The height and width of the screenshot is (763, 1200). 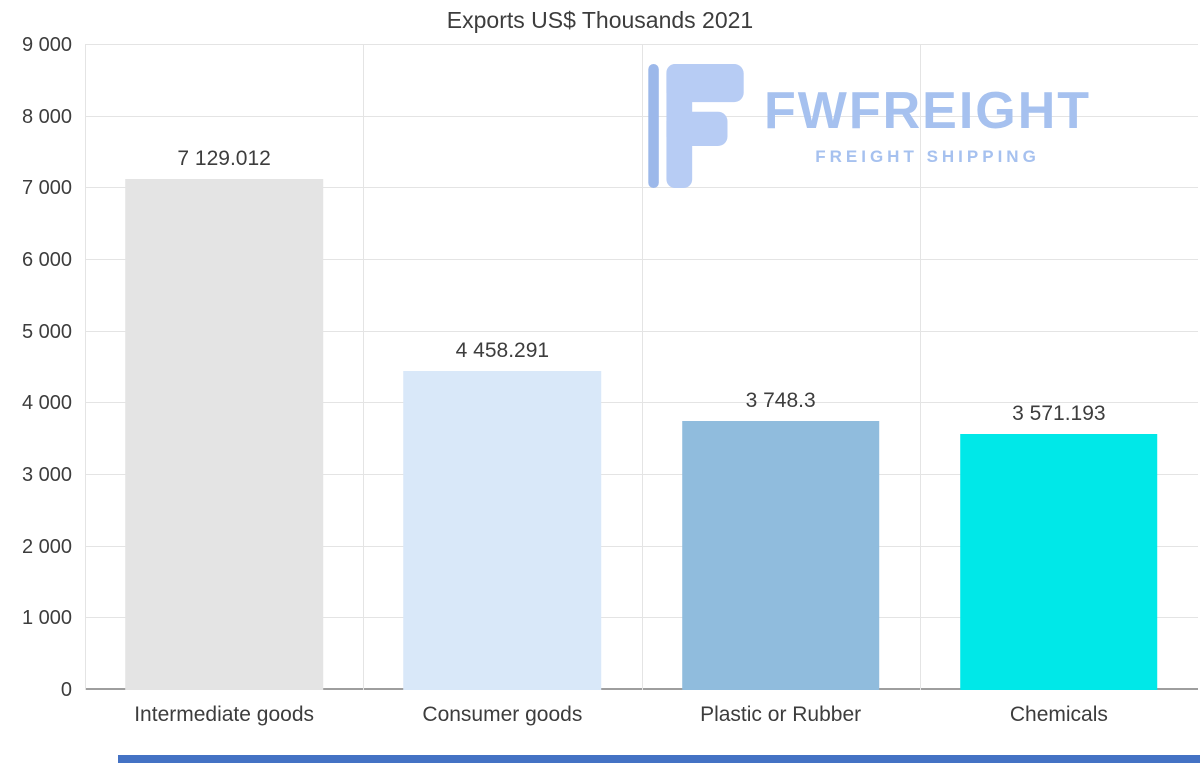 What do you see at coordinates (46, 331) in the screenshot?
I see `y-tick-label: 5 000` at bounding box center [46, 331].